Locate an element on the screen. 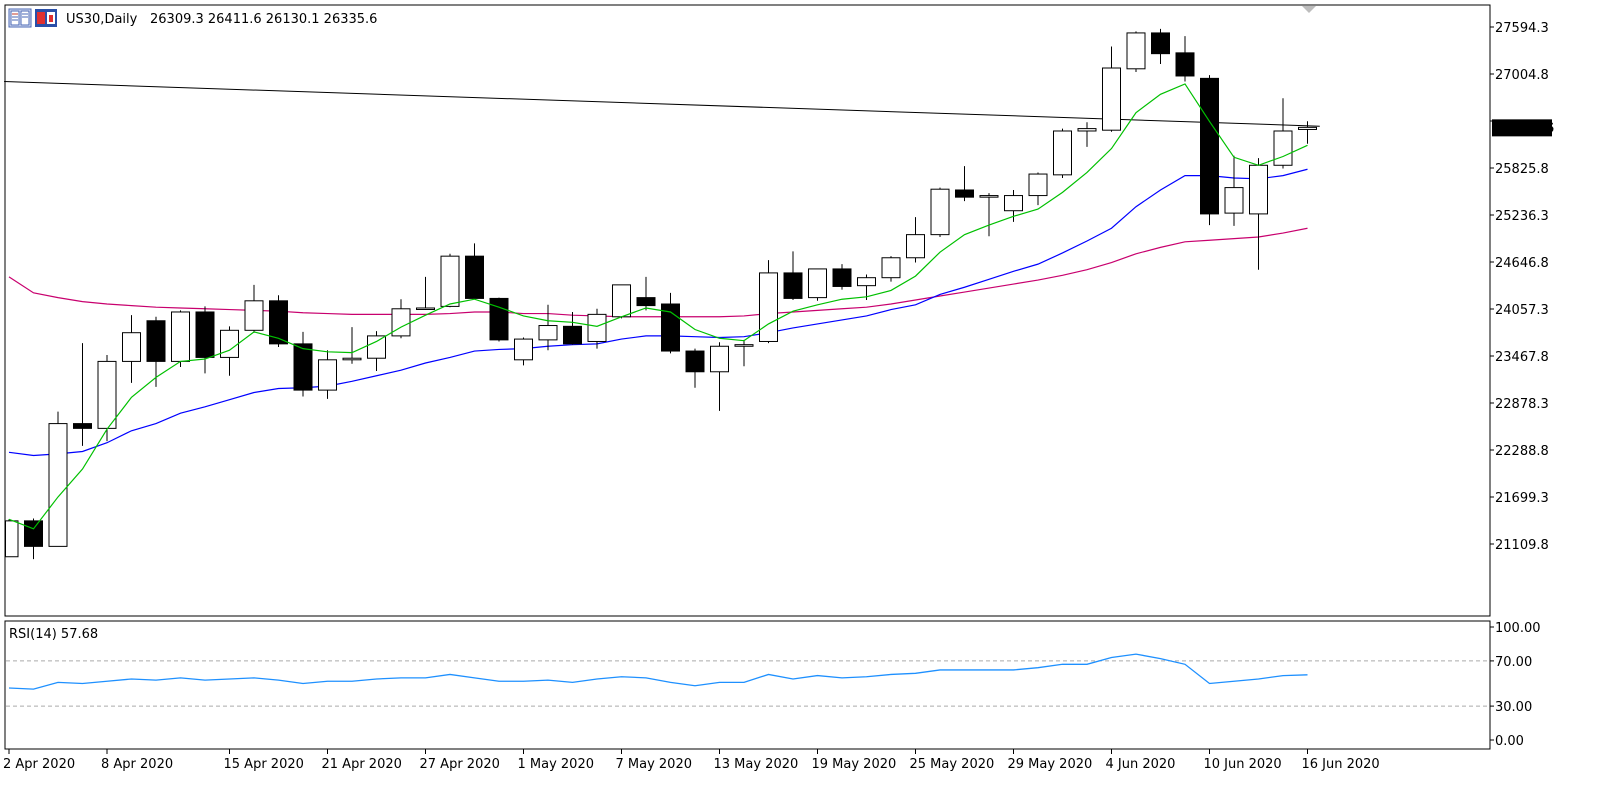 This screenshot has width=1600, height=795. date-tick-label: 15 Apr 2020 is located at coordinates (264, 764).